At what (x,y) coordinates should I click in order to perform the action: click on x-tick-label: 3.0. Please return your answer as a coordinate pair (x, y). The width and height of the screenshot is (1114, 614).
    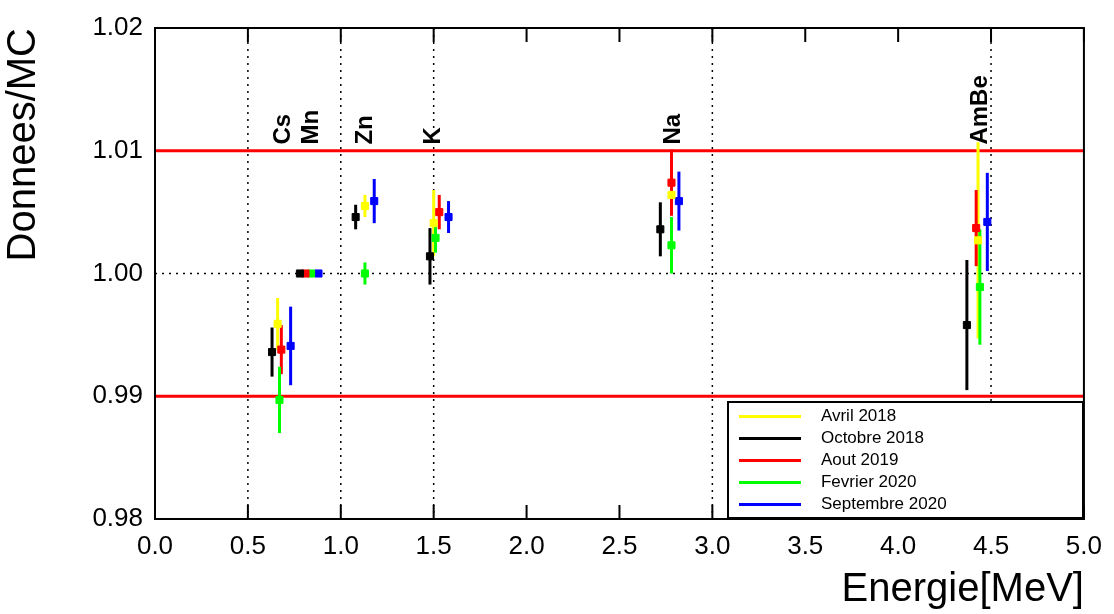
    Looking at the image, I should click on (712, 544).